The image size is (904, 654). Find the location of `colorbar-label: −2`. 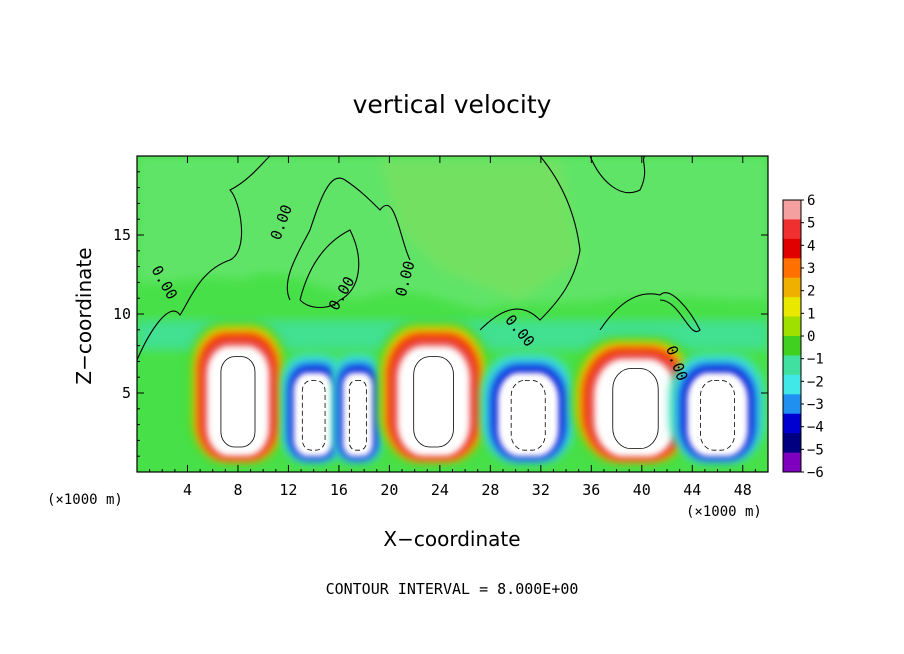

colorbar-label: −2 is located at coordinates (815, 382).